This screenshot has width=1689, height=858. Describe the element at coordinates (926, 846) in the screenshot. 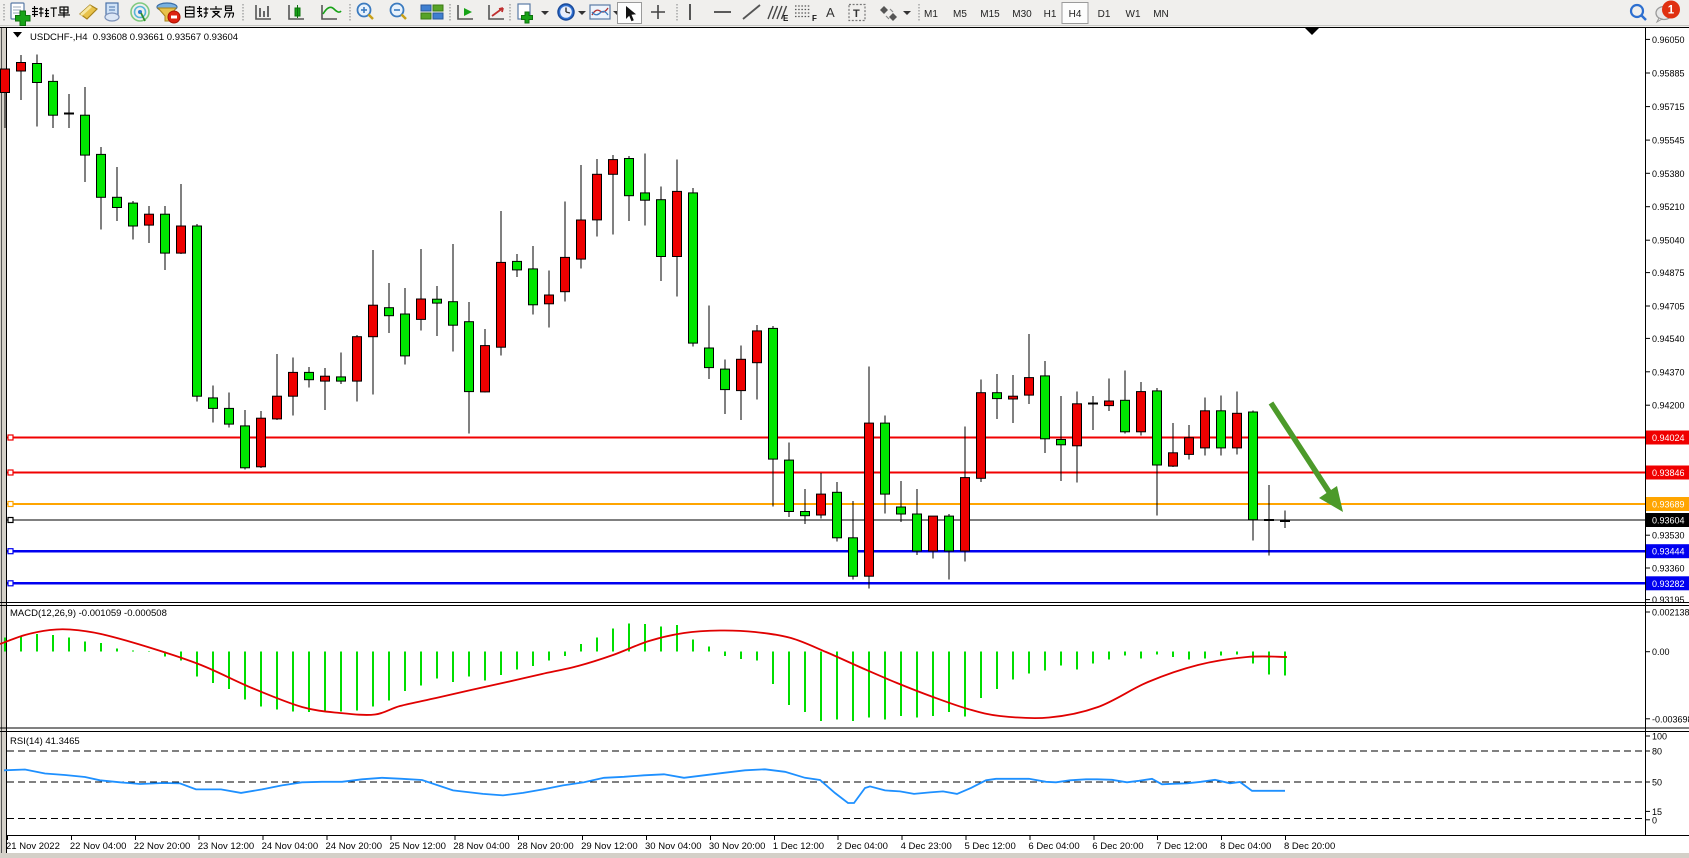

I see `svg-text: 4 Dec 23:00` at that location.